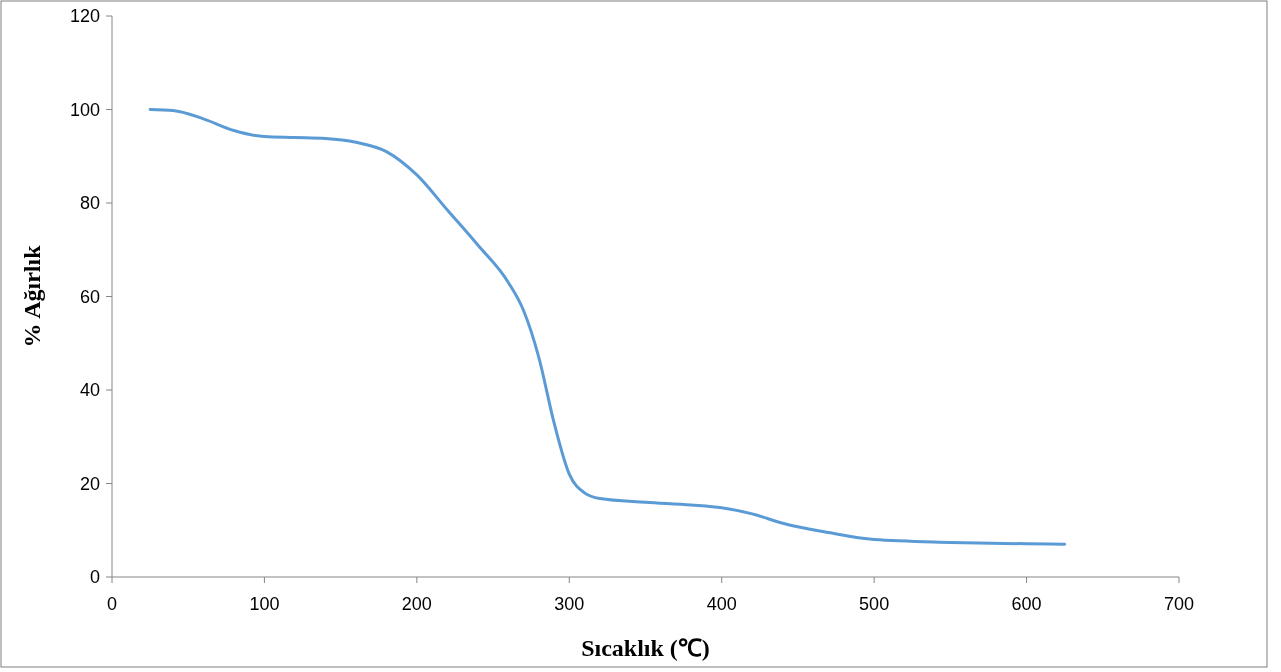 The height and width of the screenshot is (672, 1281). Describe the element at coordinates (569, 604) in the screenshot. I see `x-tick-label: 300` at that location.